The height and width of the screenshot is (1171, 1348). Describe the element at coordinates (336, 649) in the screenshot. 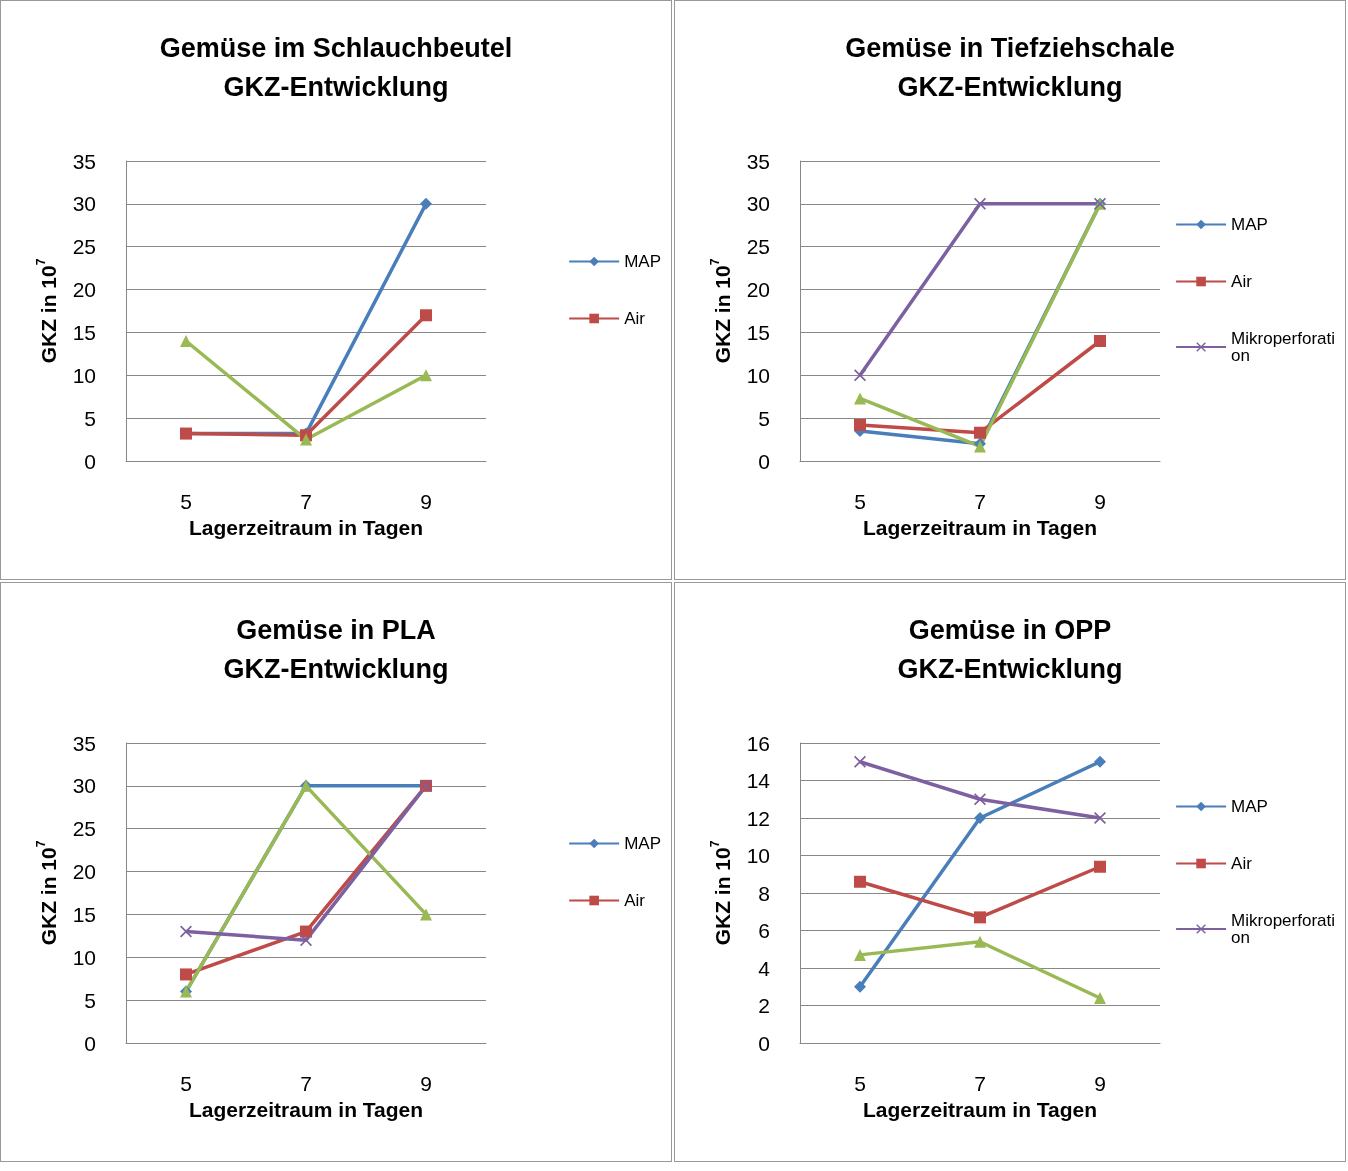

I see `chart-title: Gemüse in PLA GKZ-Entwicklung` at that location.